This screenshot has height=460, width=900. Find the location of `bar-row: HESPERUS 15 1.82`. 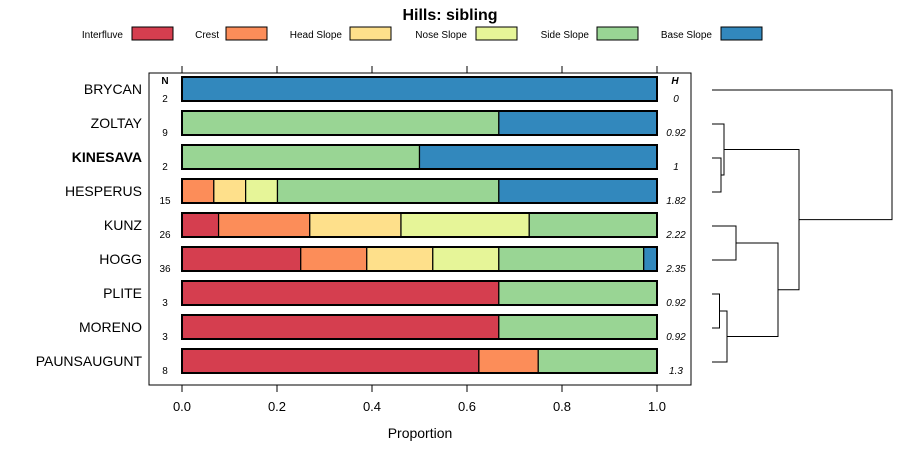

bar-row: HESPERUS 15 1.82 is located at coordinates (375, 192).